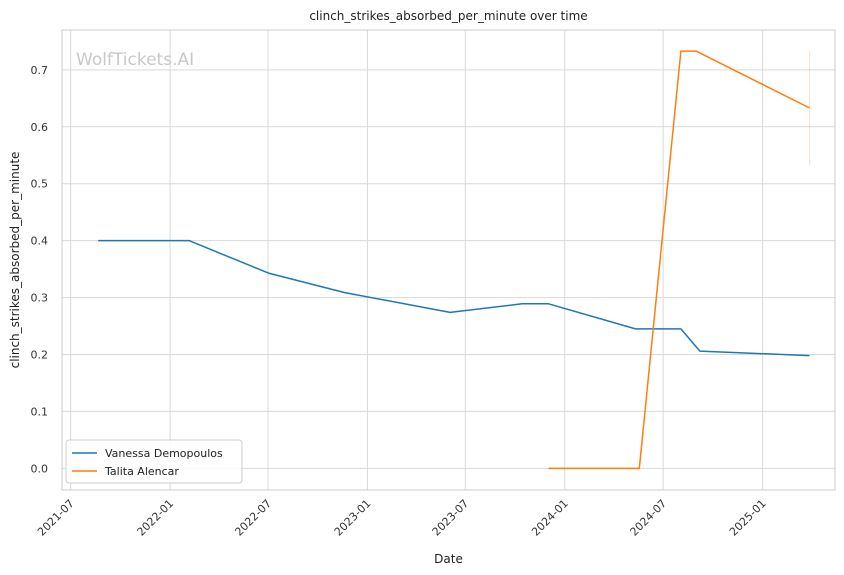 Image resolution: width=844 pixels, height=575 pixels. Describe the element at coordinates (649, 518) in the screenshot. I see `x-tick-label: 2024-07` at that location.